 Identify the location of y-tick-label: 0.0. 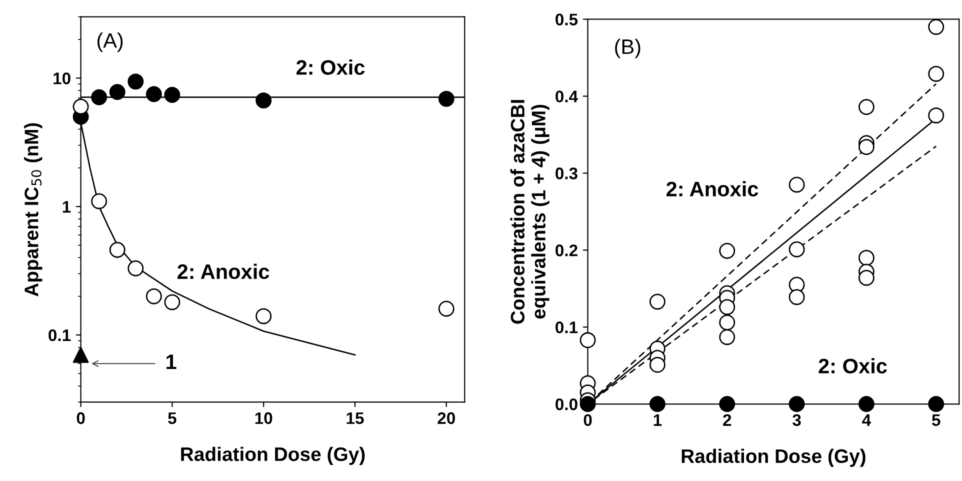
(567, 404).